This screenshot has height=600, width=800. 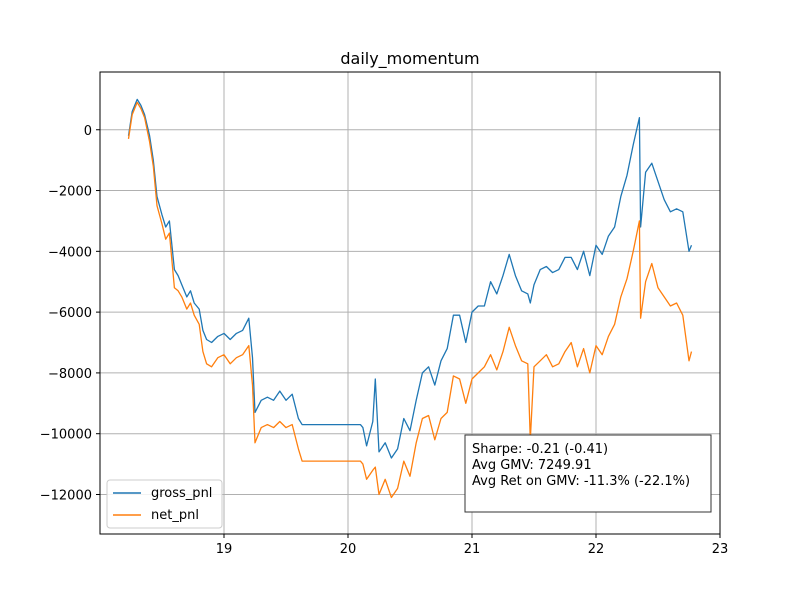 I want to click on legend-box, so click(x=164, y=504).